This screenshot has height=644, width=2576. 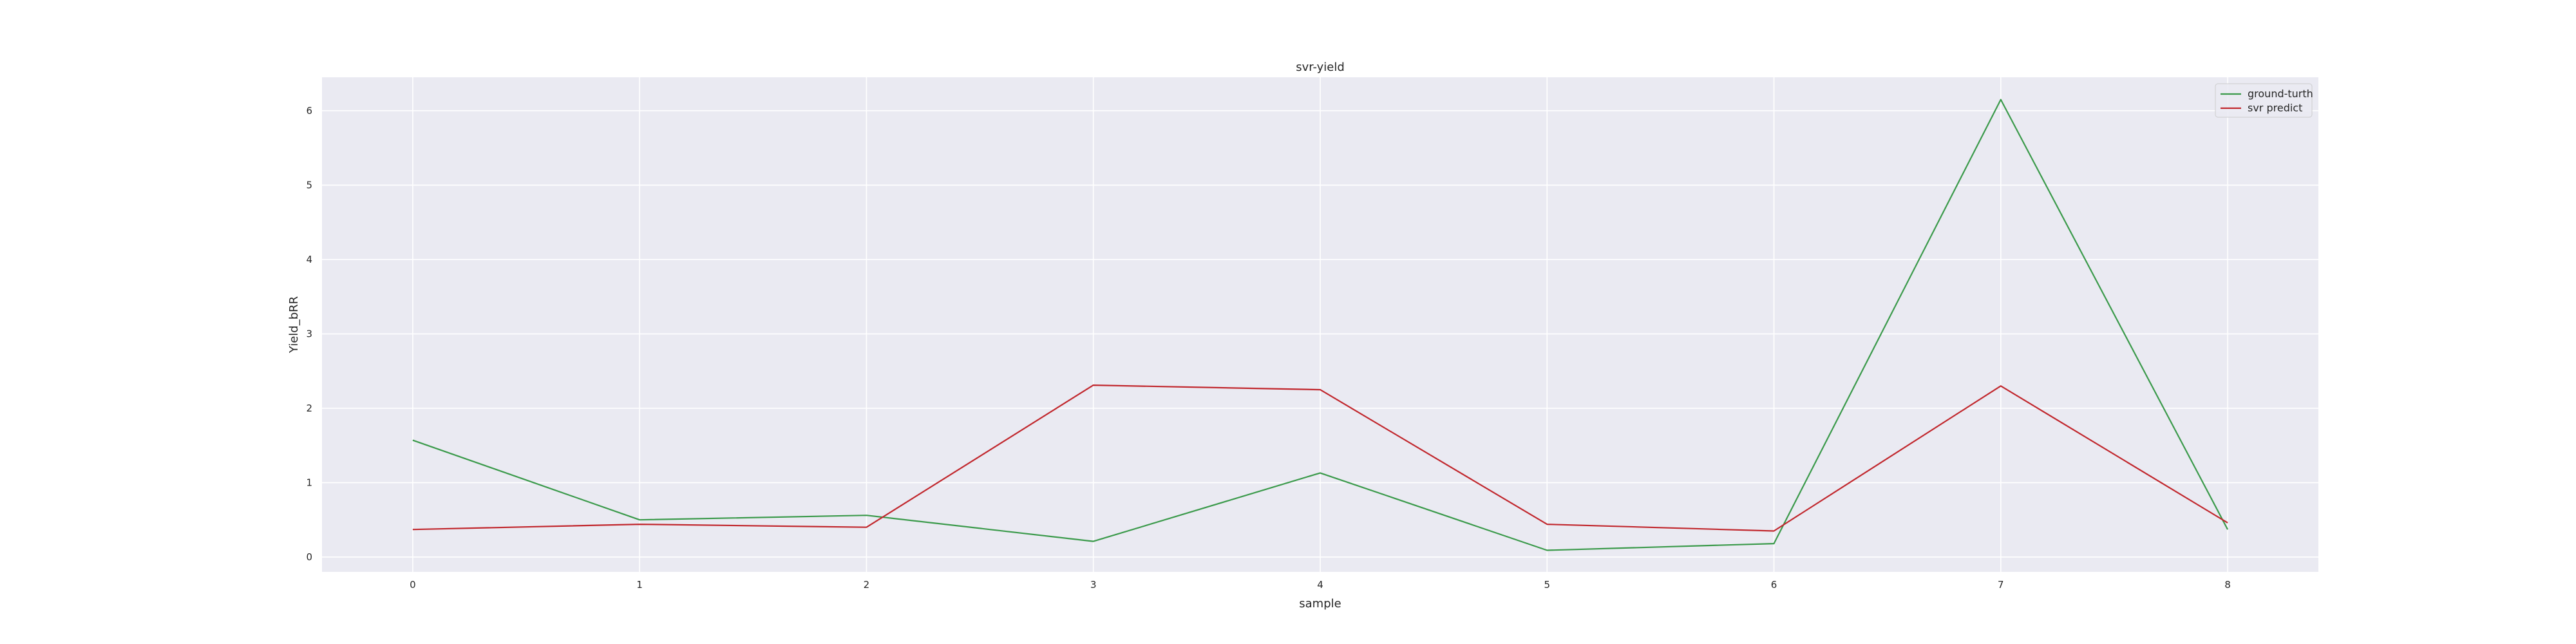 I want to click on legend: ground-turth svr predict, so click(x=2264, y=100).